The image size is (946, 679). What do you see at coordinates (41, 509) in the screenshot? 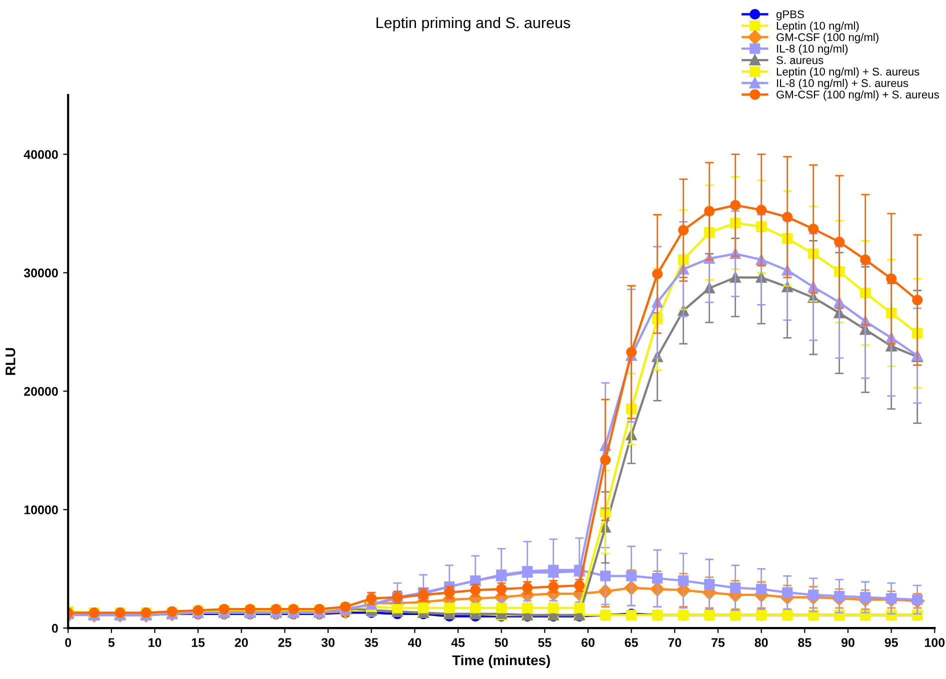
I see `y-tick-label: 10000` at bounding box center [41, 509].